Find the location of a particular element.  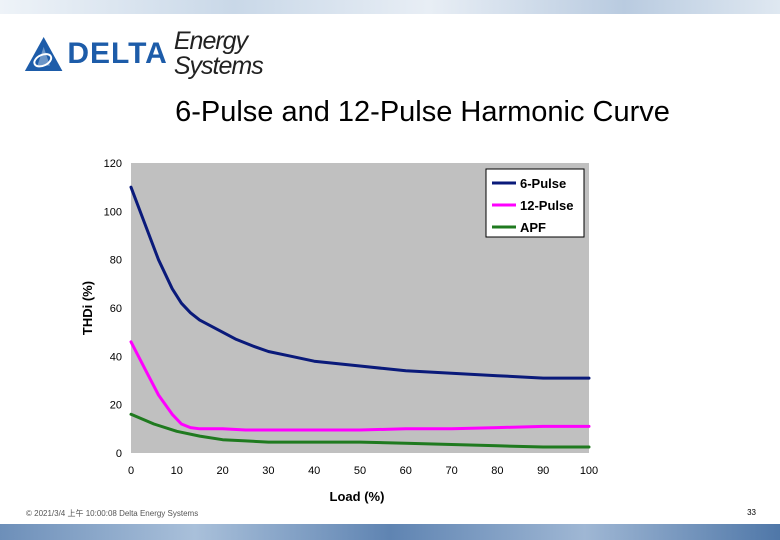

slide-title: 6-Pulse and 12-Pulse Harmonic Curve is located at coordinates (422, 112).